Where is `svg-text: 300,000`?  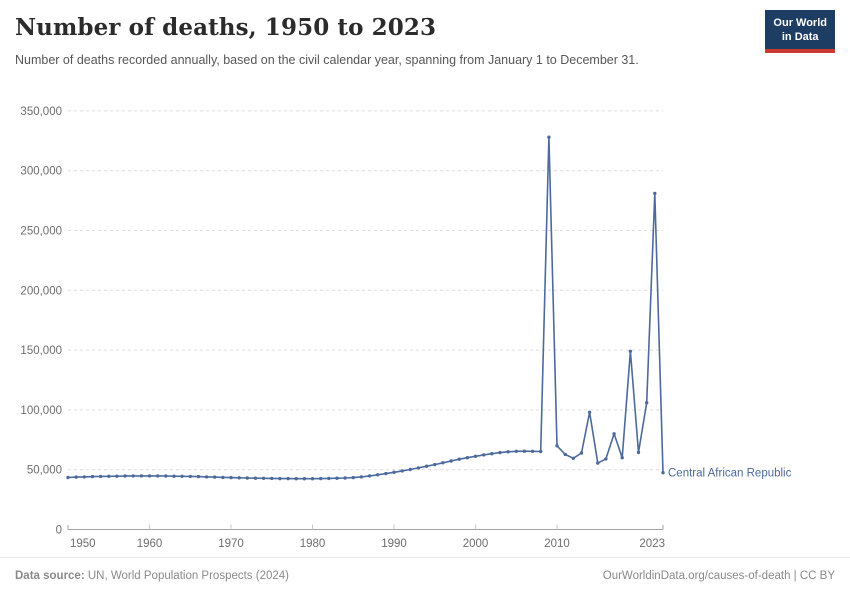
svg-text: 300,000 is located at coordinates (41, 172).